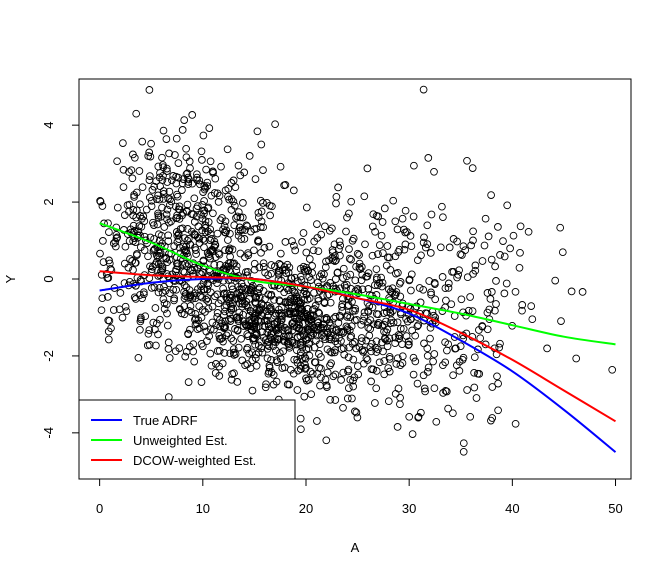 The image size is (672, 576). What do you see at coordinates (60, 280) in the screenshot?
I see `y-axis: -4 -2 0 2 4` at bounding box center [60, 280].